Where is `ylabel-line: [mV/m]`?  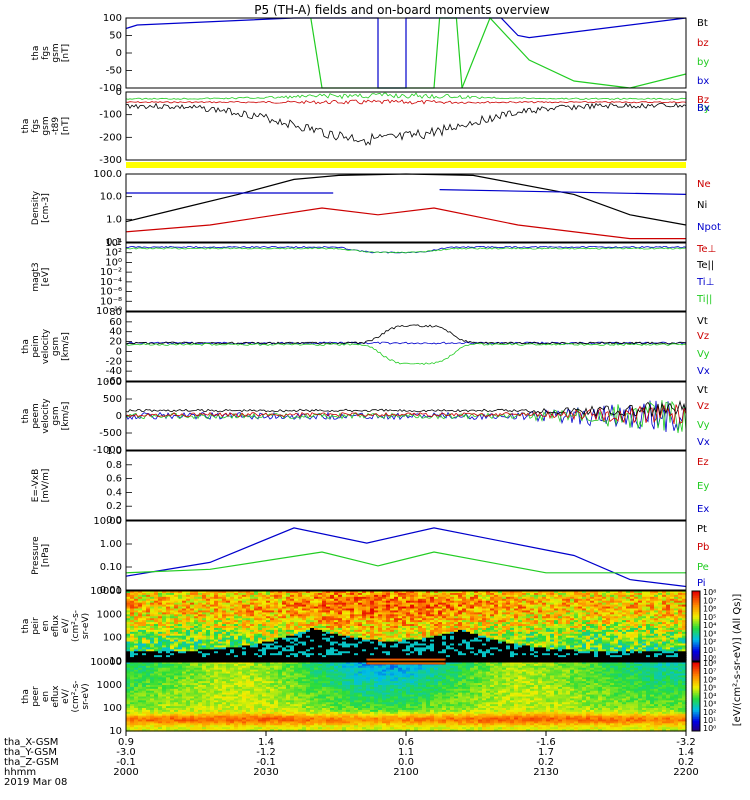 ylabel-line: [mV/m] is located at coordinates (46, 486).